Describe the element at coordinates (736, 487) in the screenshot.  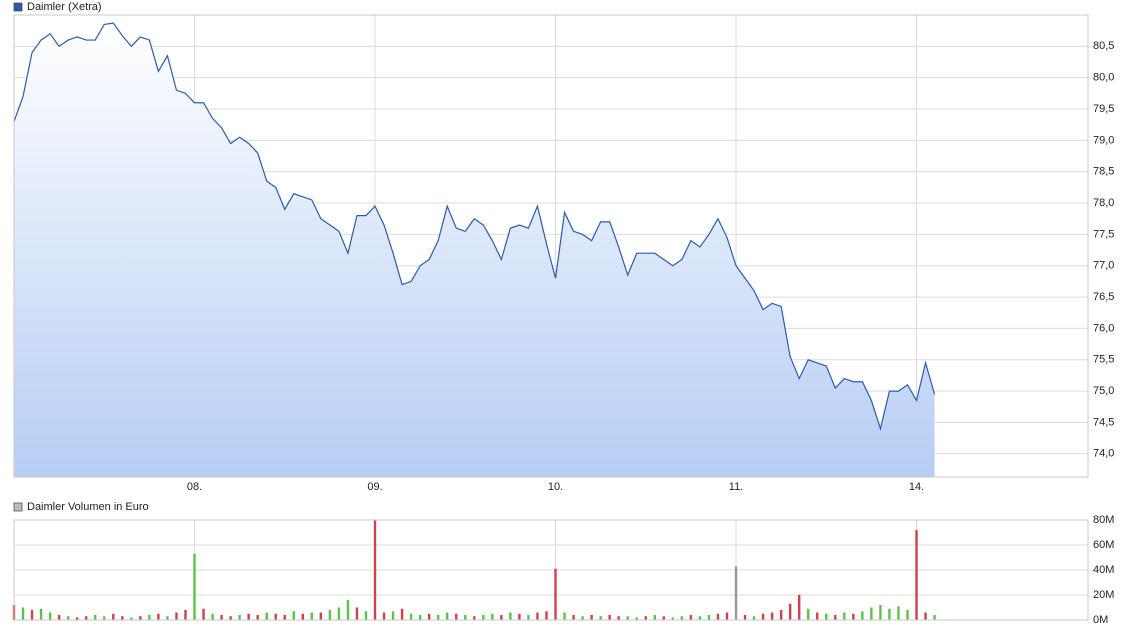
I see `x-tick-label: 11.` at that location.